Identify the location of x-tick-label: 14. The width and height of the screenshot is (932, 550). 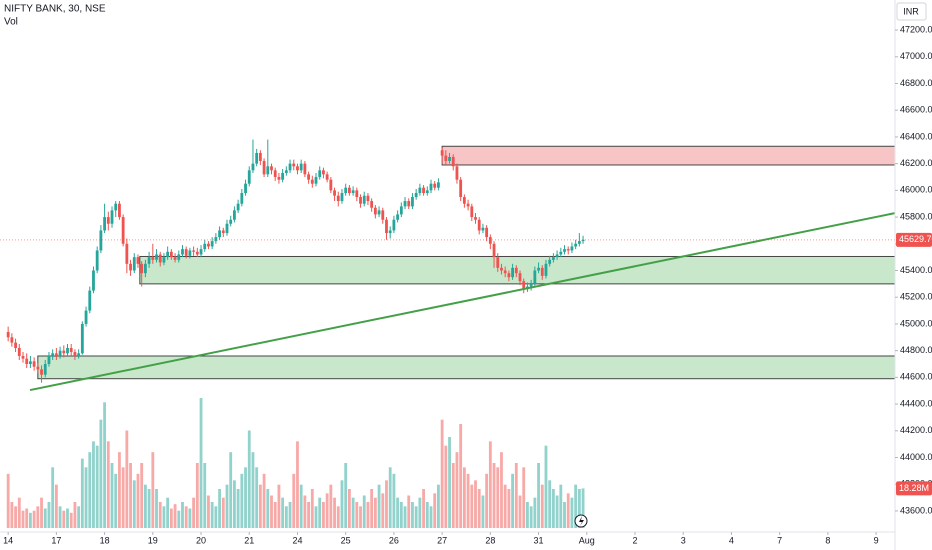
(8, 540).